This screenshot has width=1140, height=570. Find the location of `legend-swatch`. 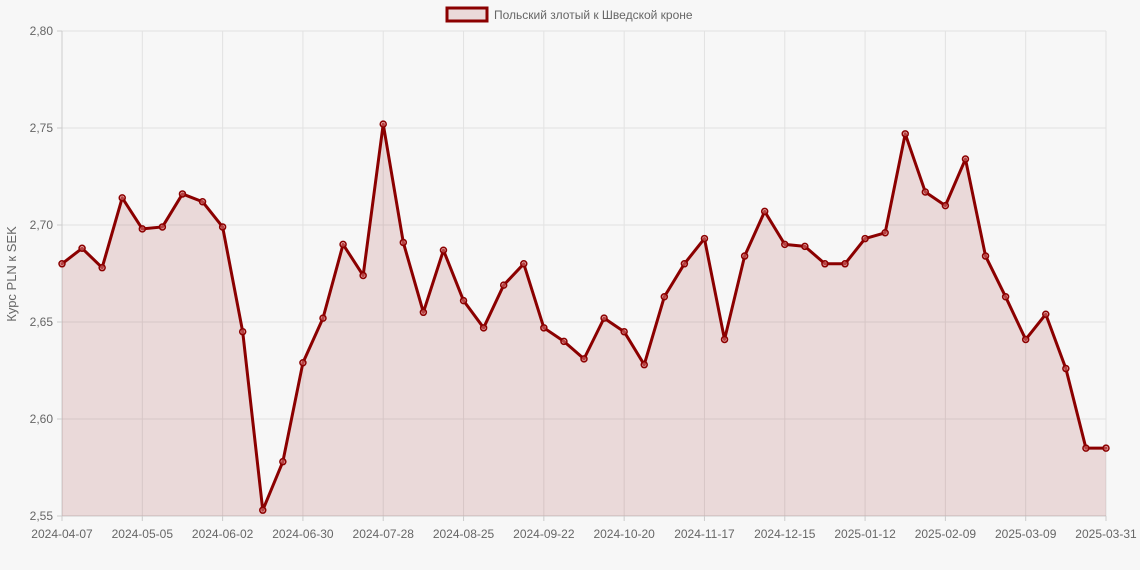

legend-swatch is located at coordinates (467, 14).